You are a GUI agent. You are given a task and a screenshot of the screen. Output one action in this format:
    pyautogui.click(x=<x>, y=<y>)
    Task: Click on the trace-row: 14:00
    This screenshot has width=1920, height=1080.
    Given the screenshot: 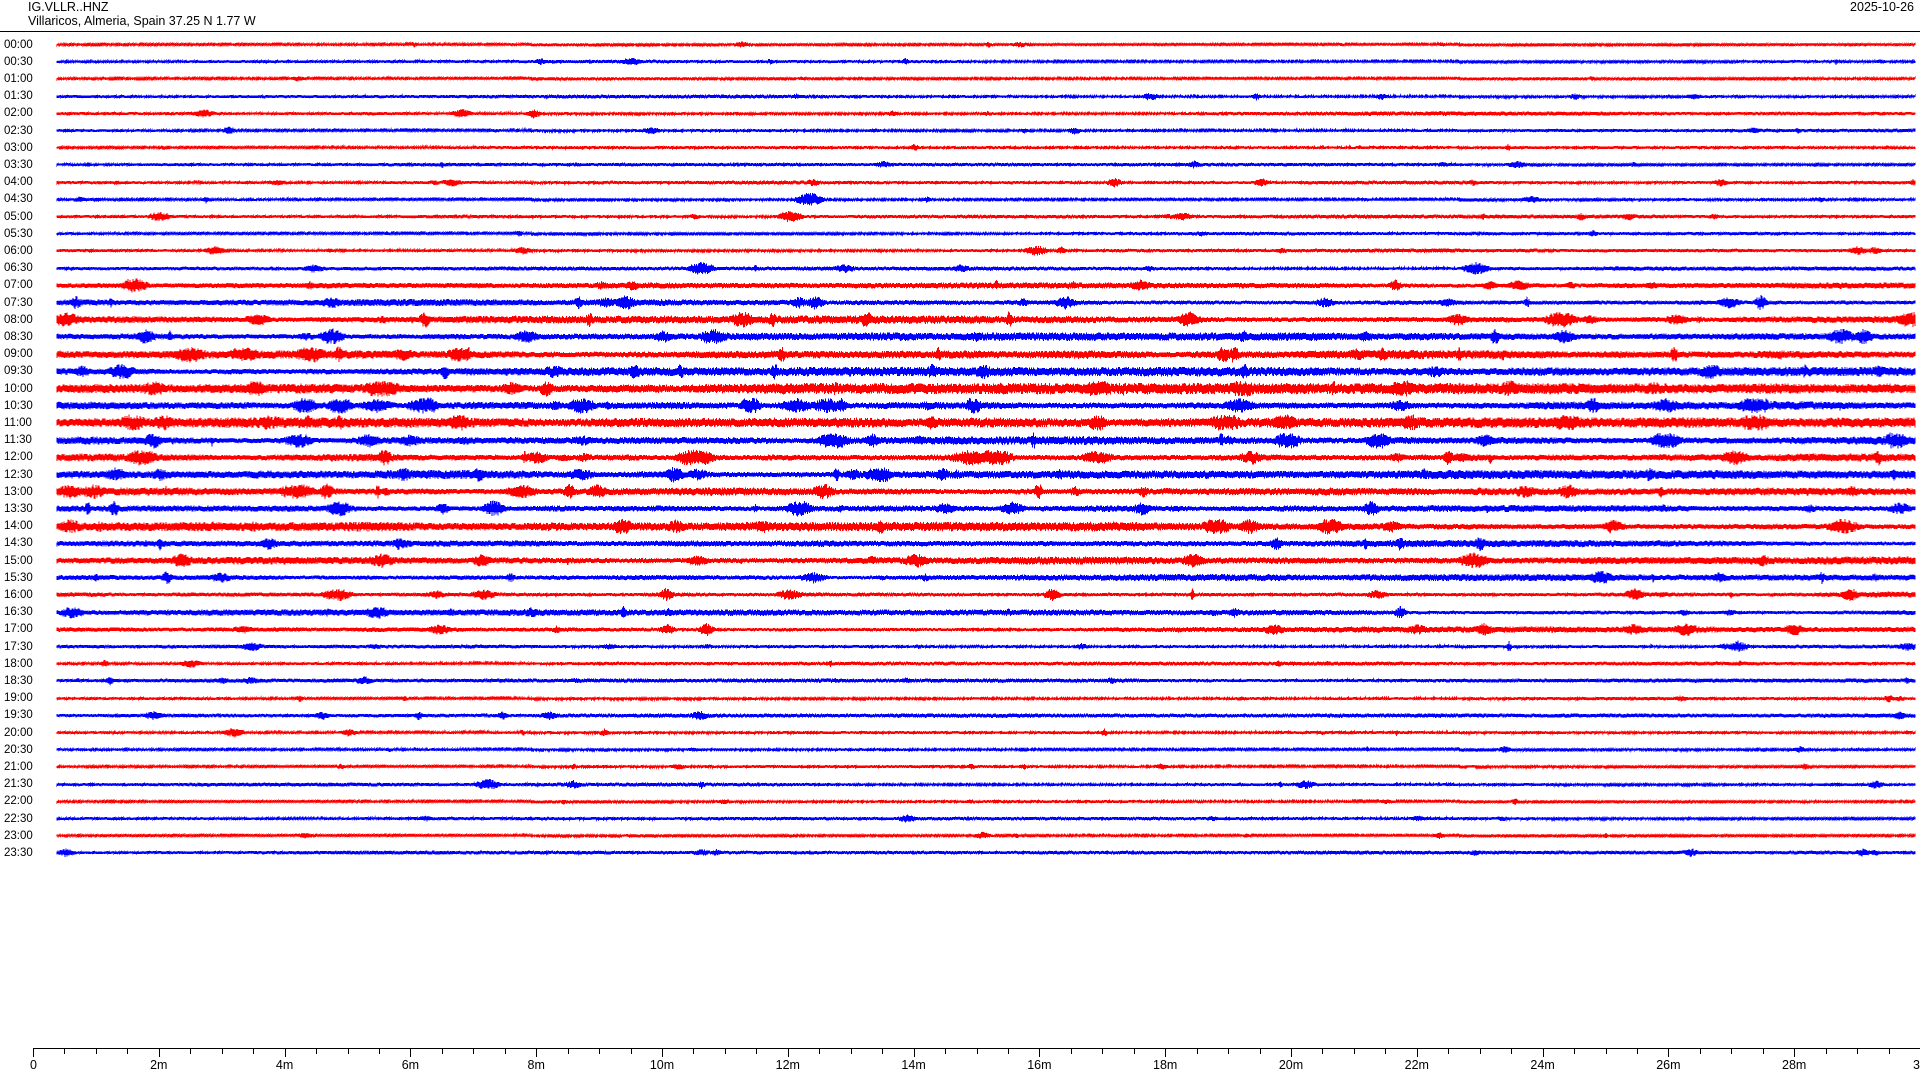 What is the action you would take?
    pyautogui.click(x=960, y=526)
    